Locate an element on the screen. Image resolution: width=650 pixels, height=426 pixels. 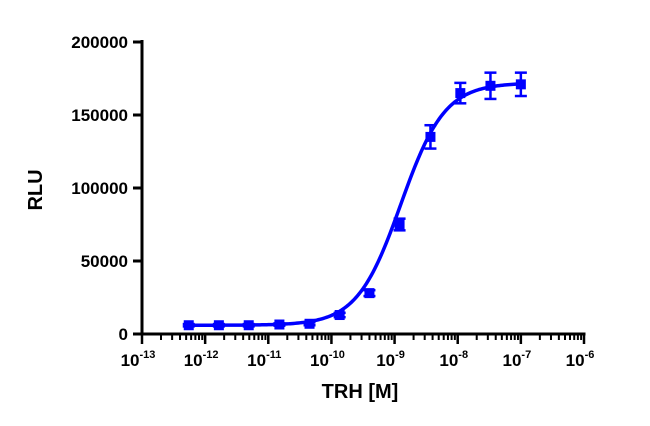
y-tick-label: 150000 is located at coordinates (99, 115).